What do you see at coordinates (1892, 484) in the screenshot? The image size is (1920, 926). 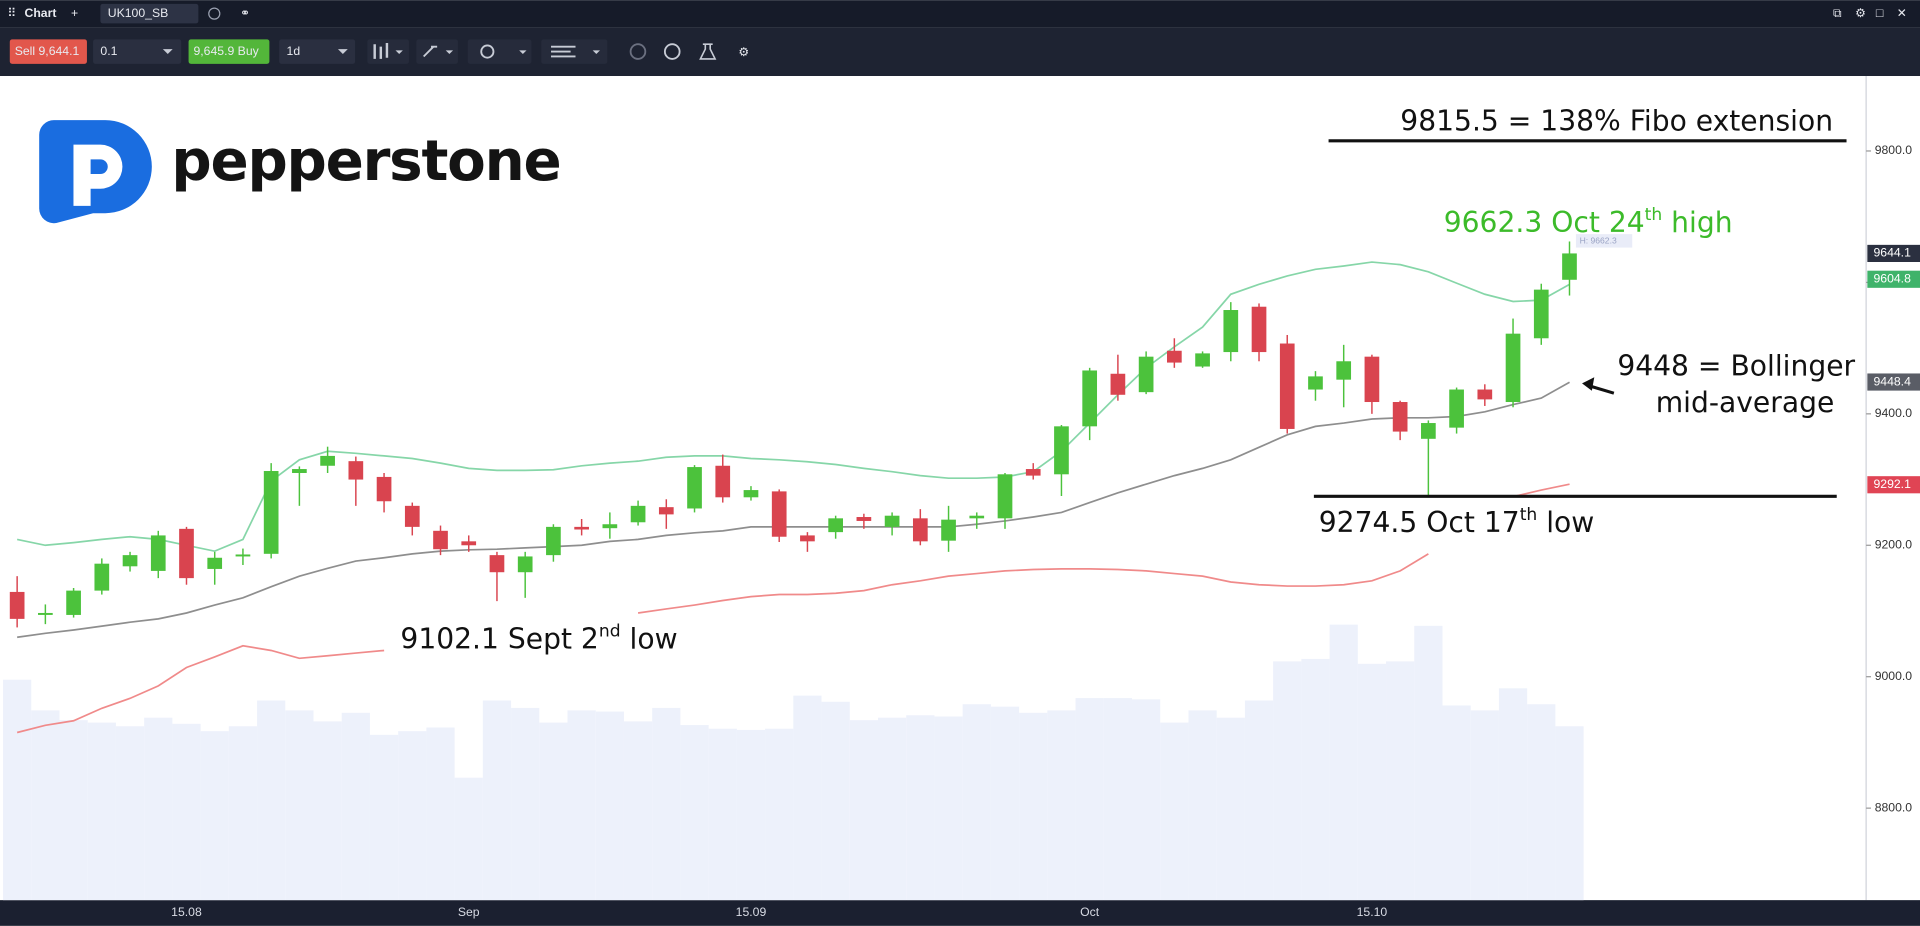 I see `price-tag-label: 9292.1` at bounding box center [1892, 484].